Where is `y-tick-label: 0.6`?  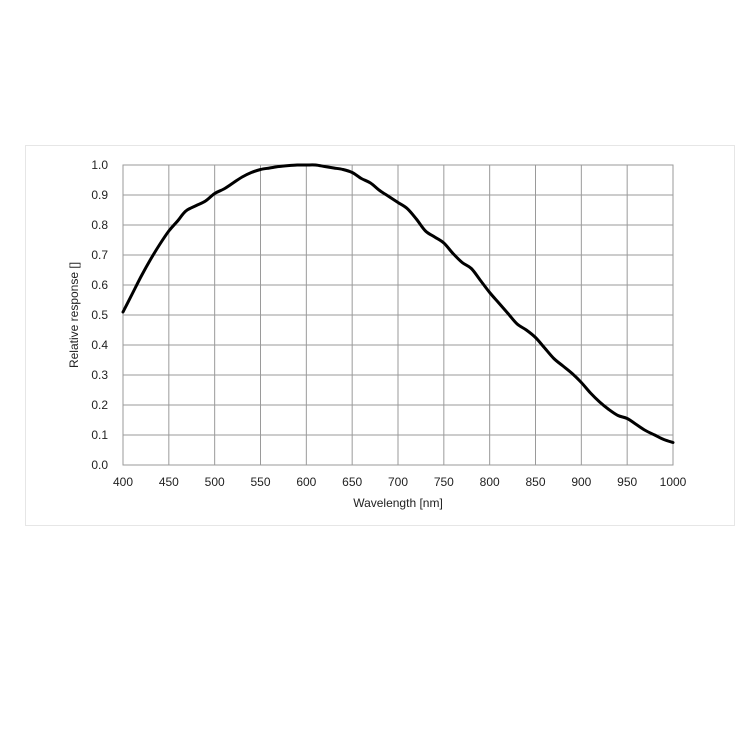 y-tick-label: 0.6 is located at coordinates (99, 285).